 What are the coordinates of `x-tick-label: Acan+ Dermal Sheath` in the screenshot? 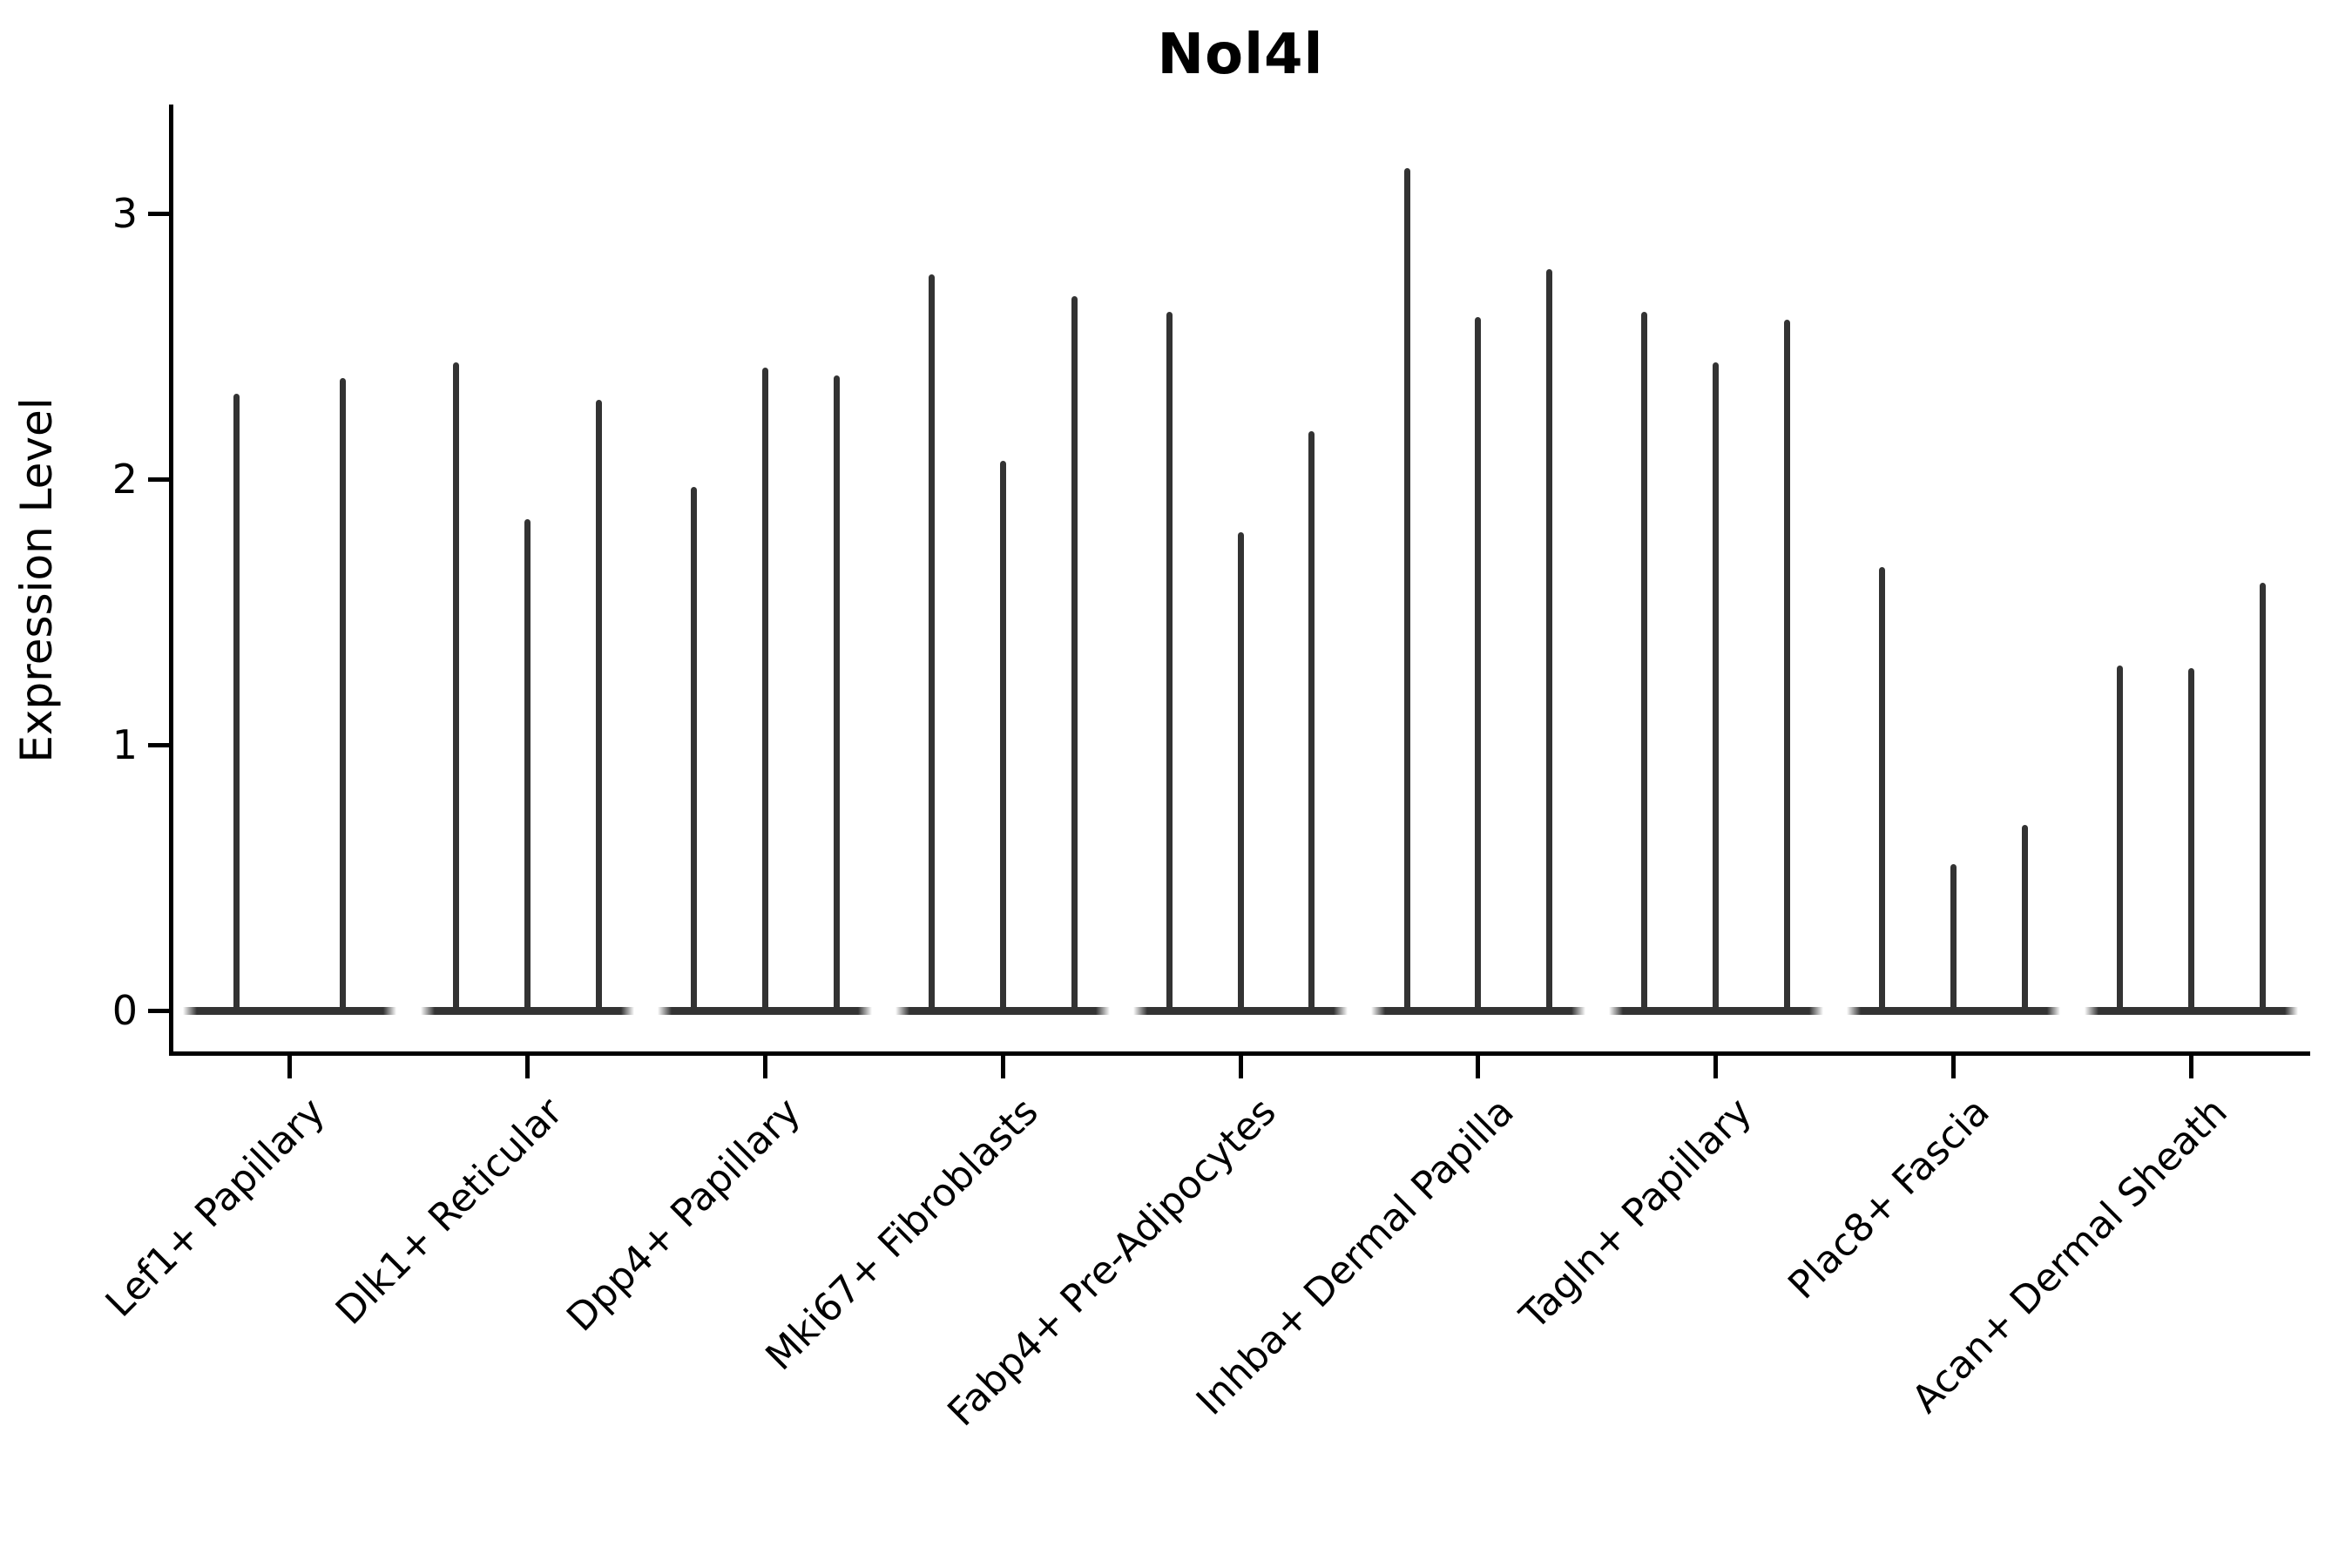 It's located at (2069, 1256).